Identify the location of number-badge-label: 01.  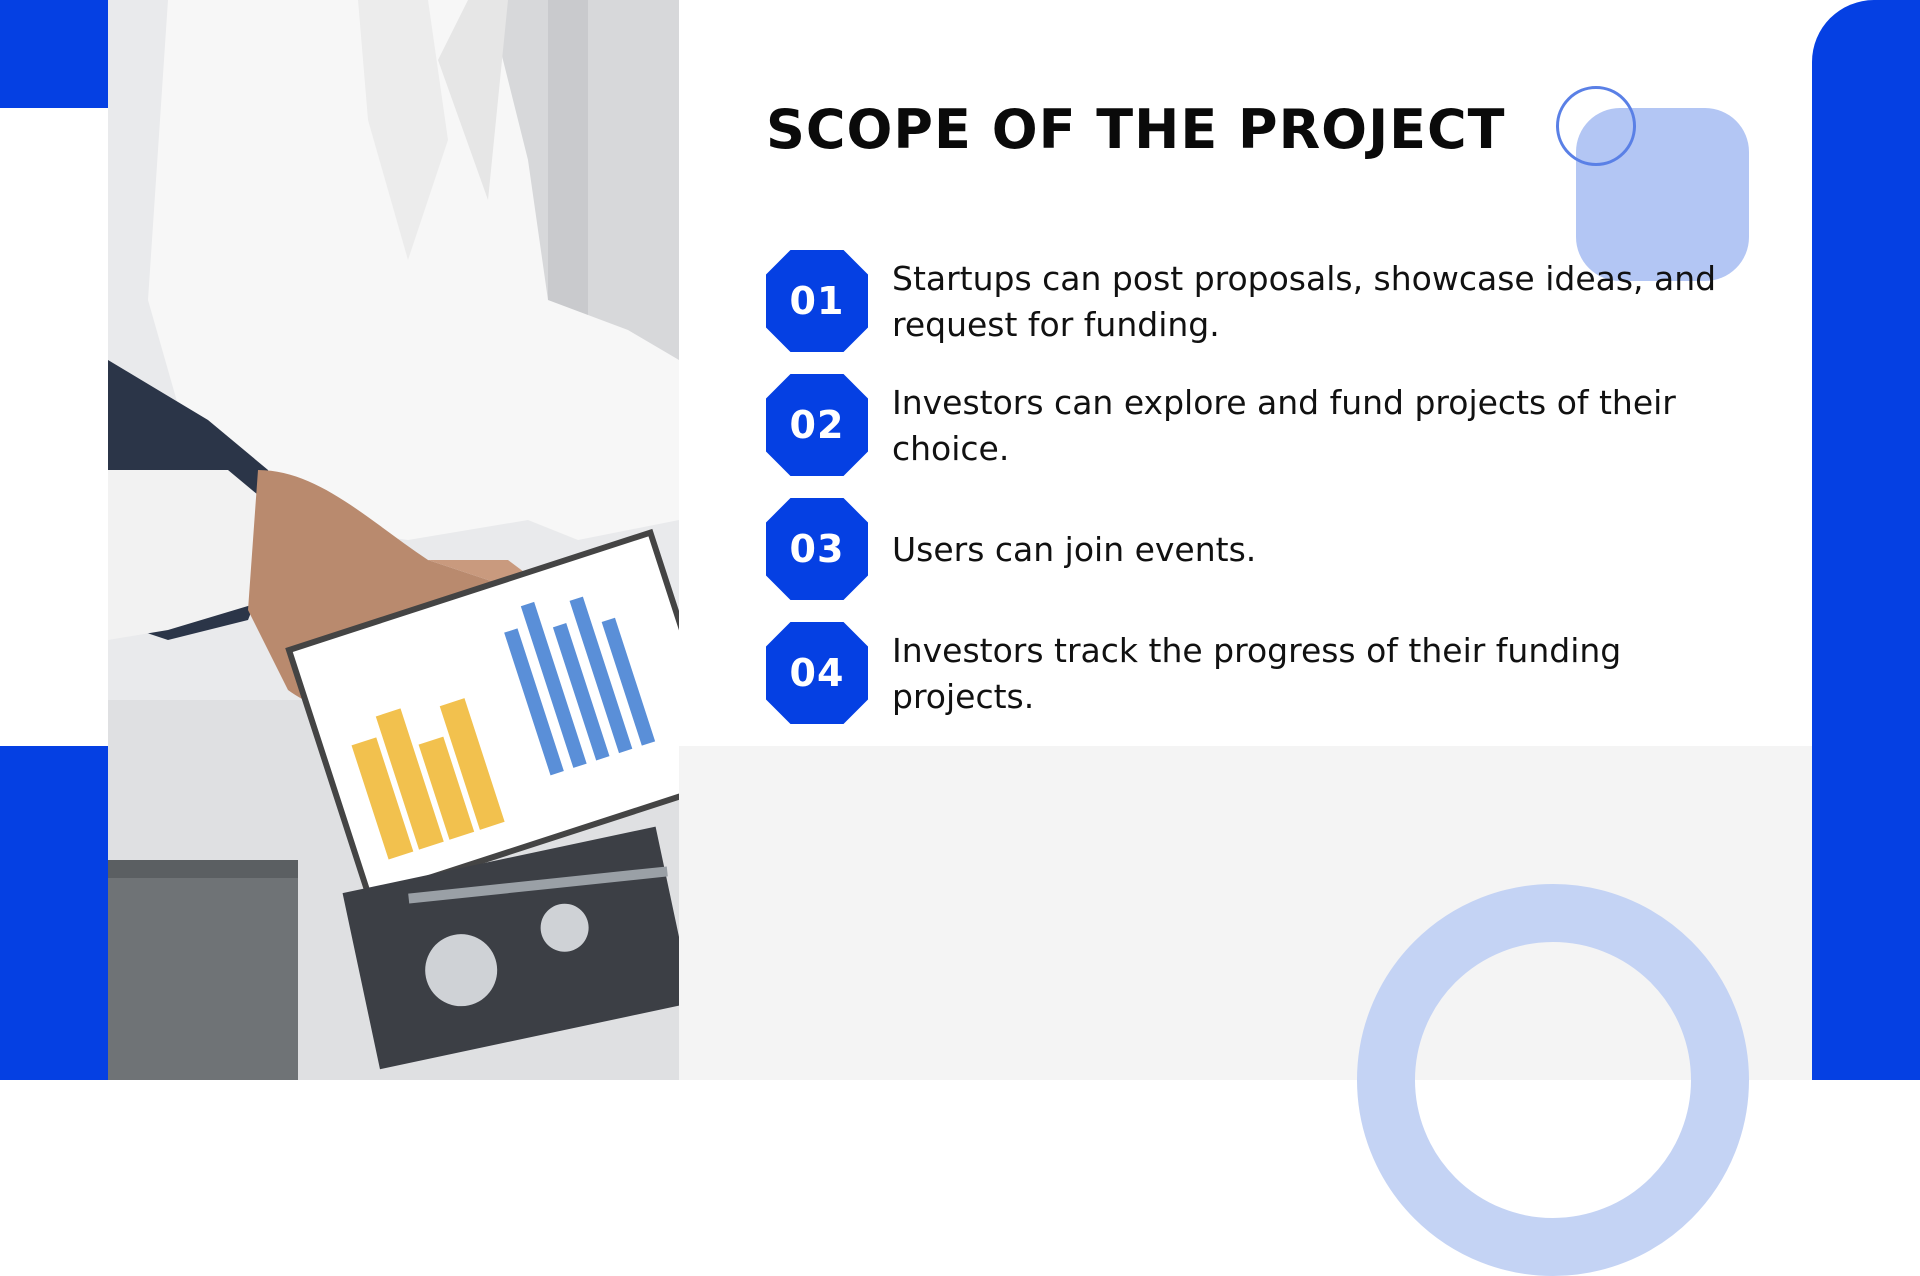
(817, 301).